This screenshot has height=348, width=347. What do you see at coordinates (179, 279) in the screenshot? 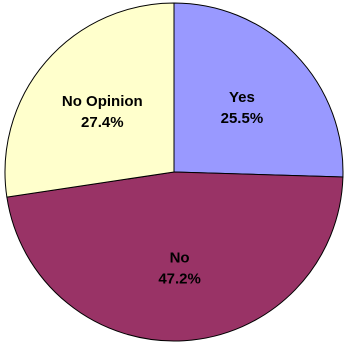
I see `slice-value-label-no: 47.2%` at bounding box center [179, 279].